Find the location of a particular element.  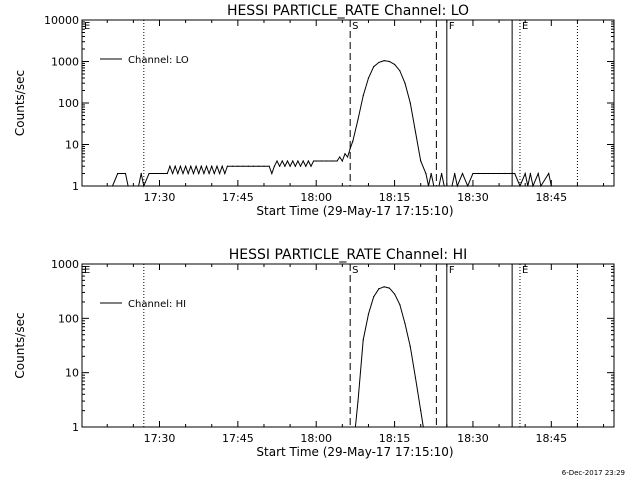

x-tick-label: 17:30 is located at coordinates (160, 197).